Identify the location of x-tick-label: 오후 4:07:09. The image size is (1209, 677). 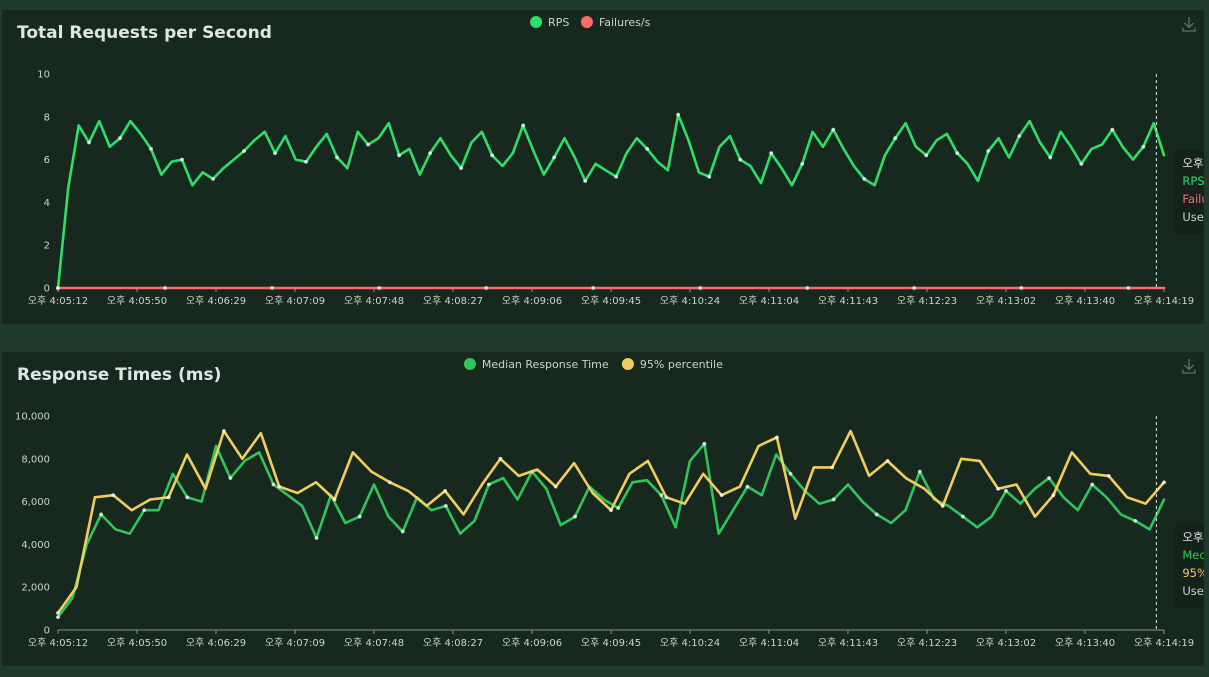
(295, 301).